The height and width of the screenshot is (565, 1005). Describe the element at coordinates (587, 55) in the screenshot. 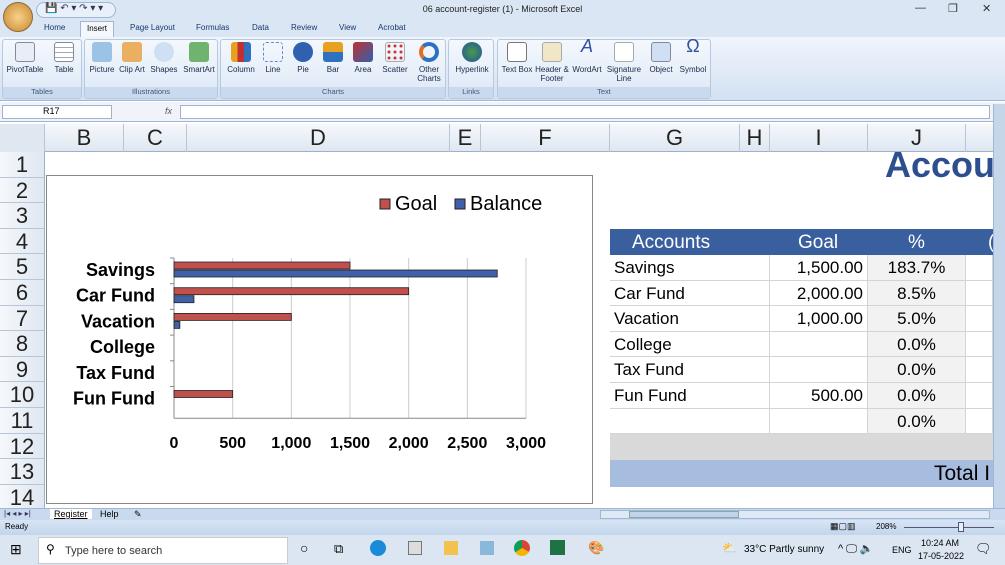

I see `wordart-button: A WordArt` at that location.